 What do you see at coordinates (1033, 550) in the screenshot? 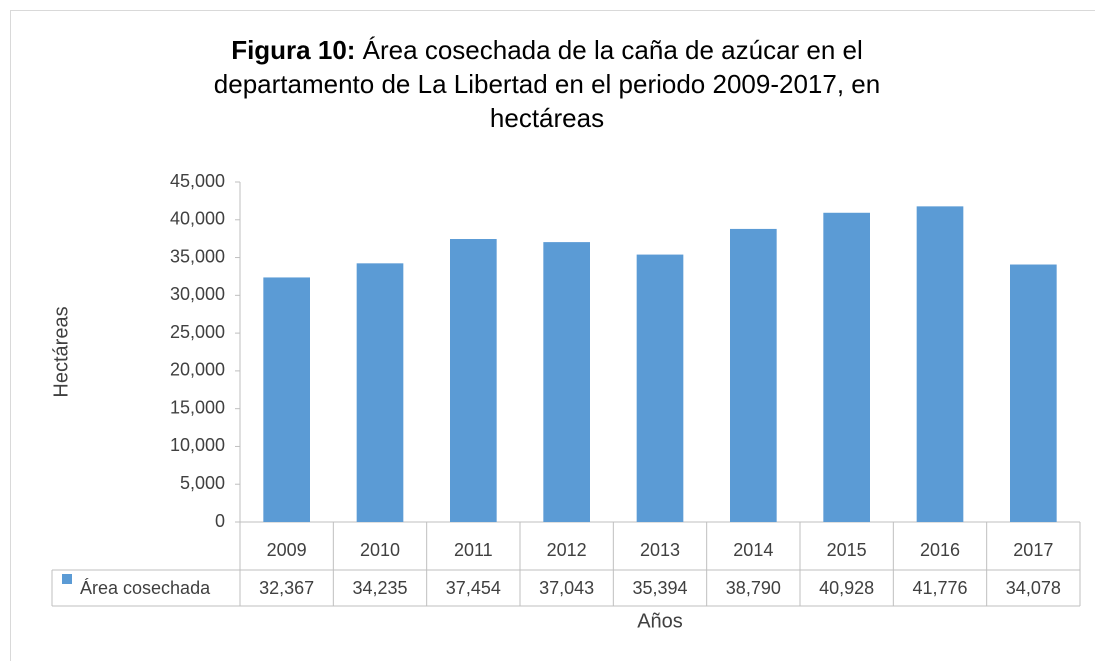
I see `x-tick-label: 2017` at bounding box center [1033, 550].